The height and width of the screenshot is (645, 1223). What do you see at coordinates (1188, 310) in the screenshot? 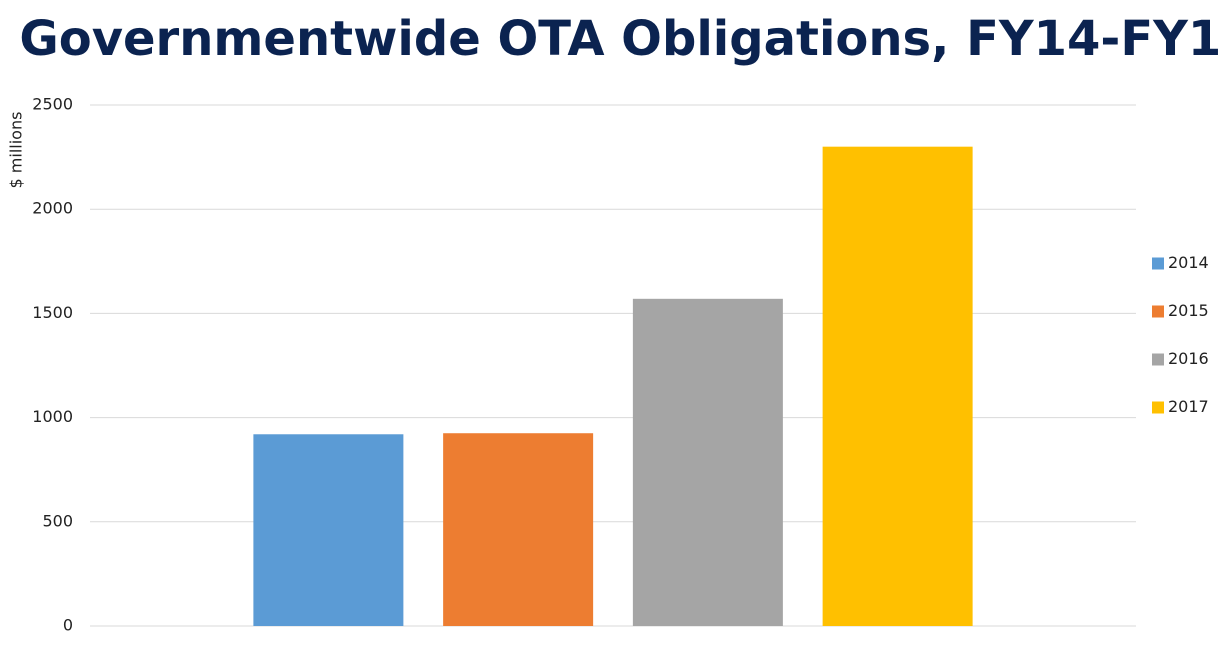
I see `legend-label: 2015` at bounding box center [1188, 310].